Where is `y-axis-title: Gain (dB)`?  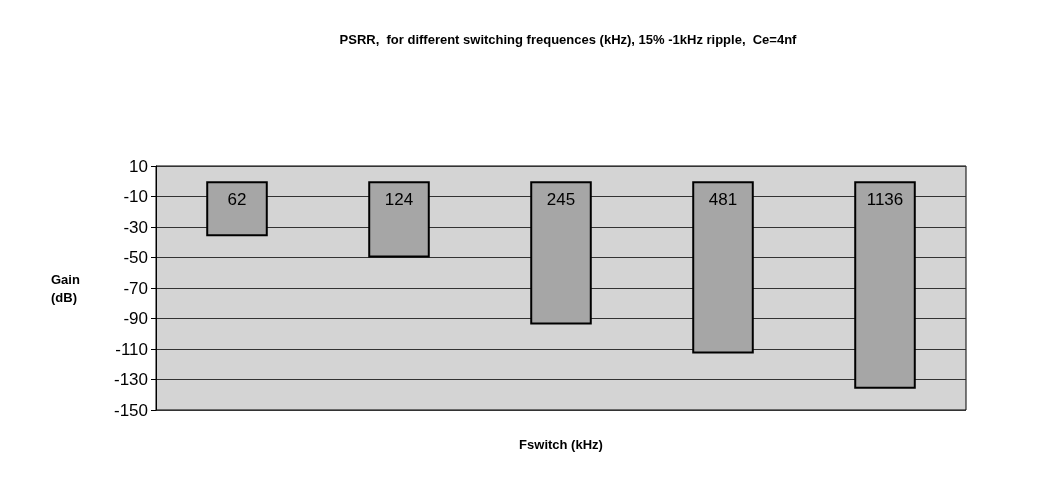 y-axis-title: Gain (dB) is located at coordinates (65, 288).